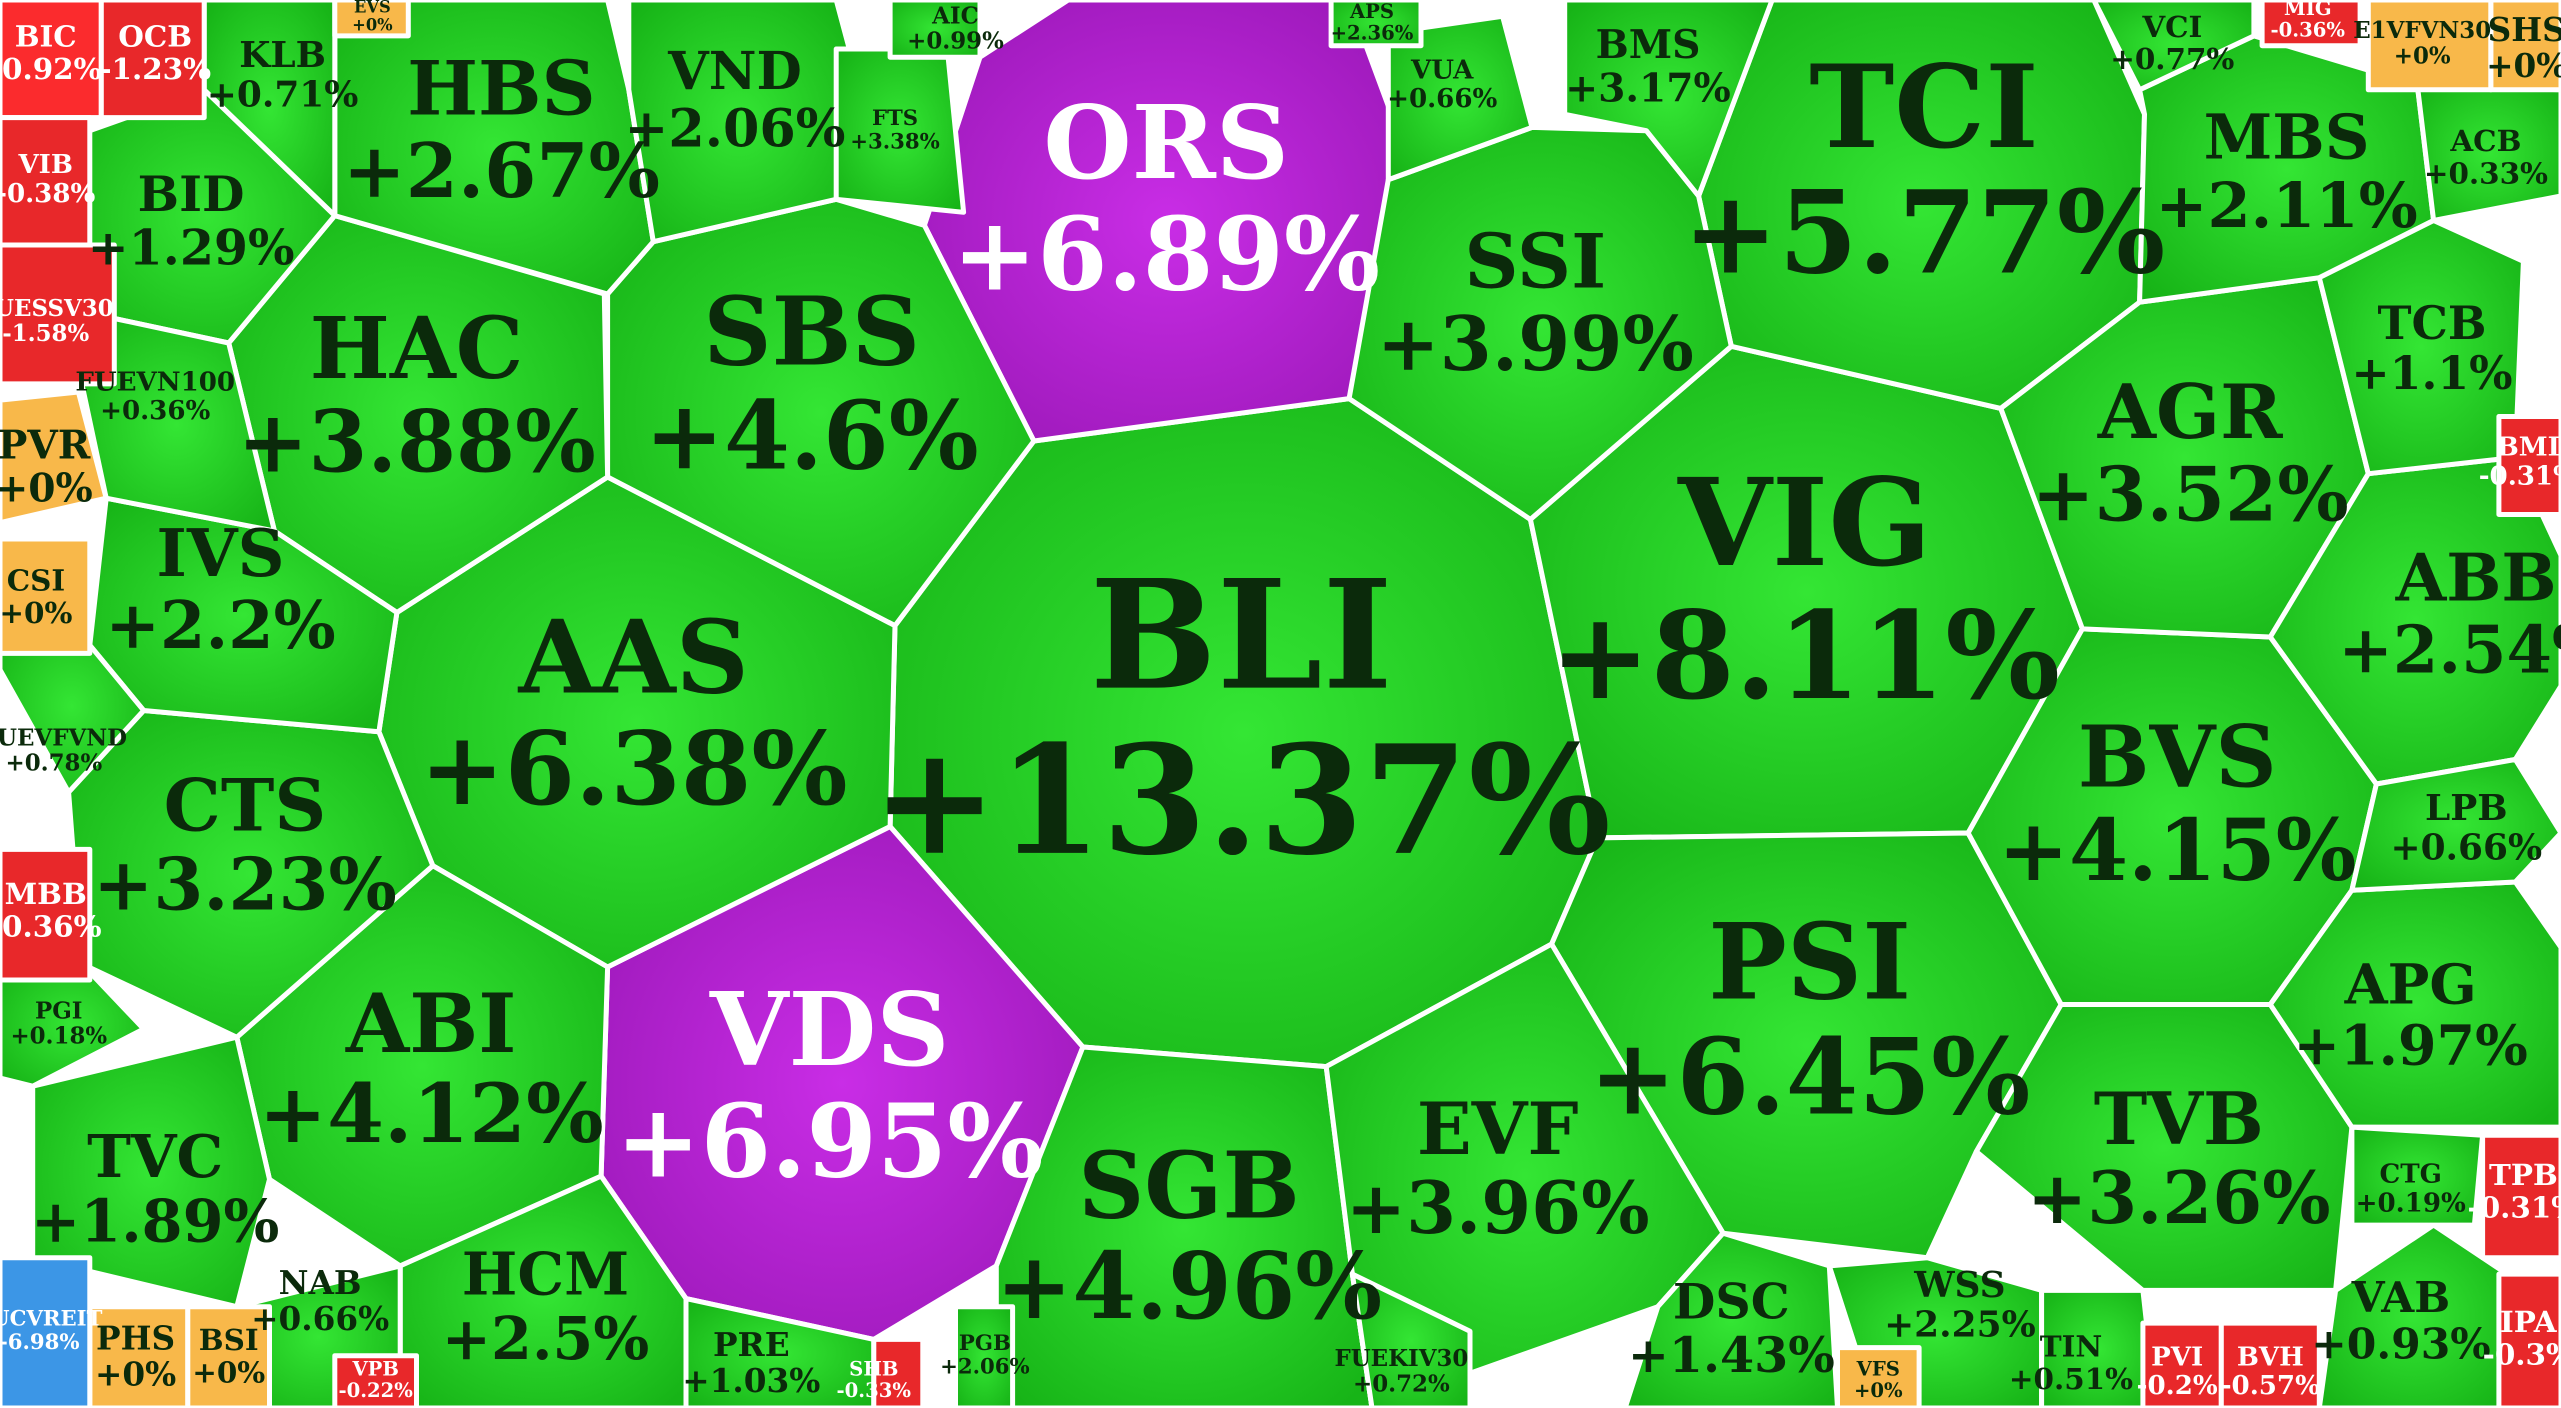  I want to click on stock-cell-lpb, so click(2455, 825).